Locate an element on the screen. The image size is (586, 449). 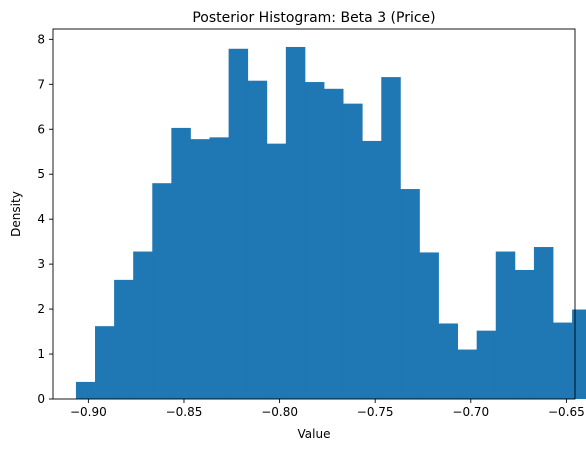
x-tick-label: −0.85 is located at coordinates (184, 412).